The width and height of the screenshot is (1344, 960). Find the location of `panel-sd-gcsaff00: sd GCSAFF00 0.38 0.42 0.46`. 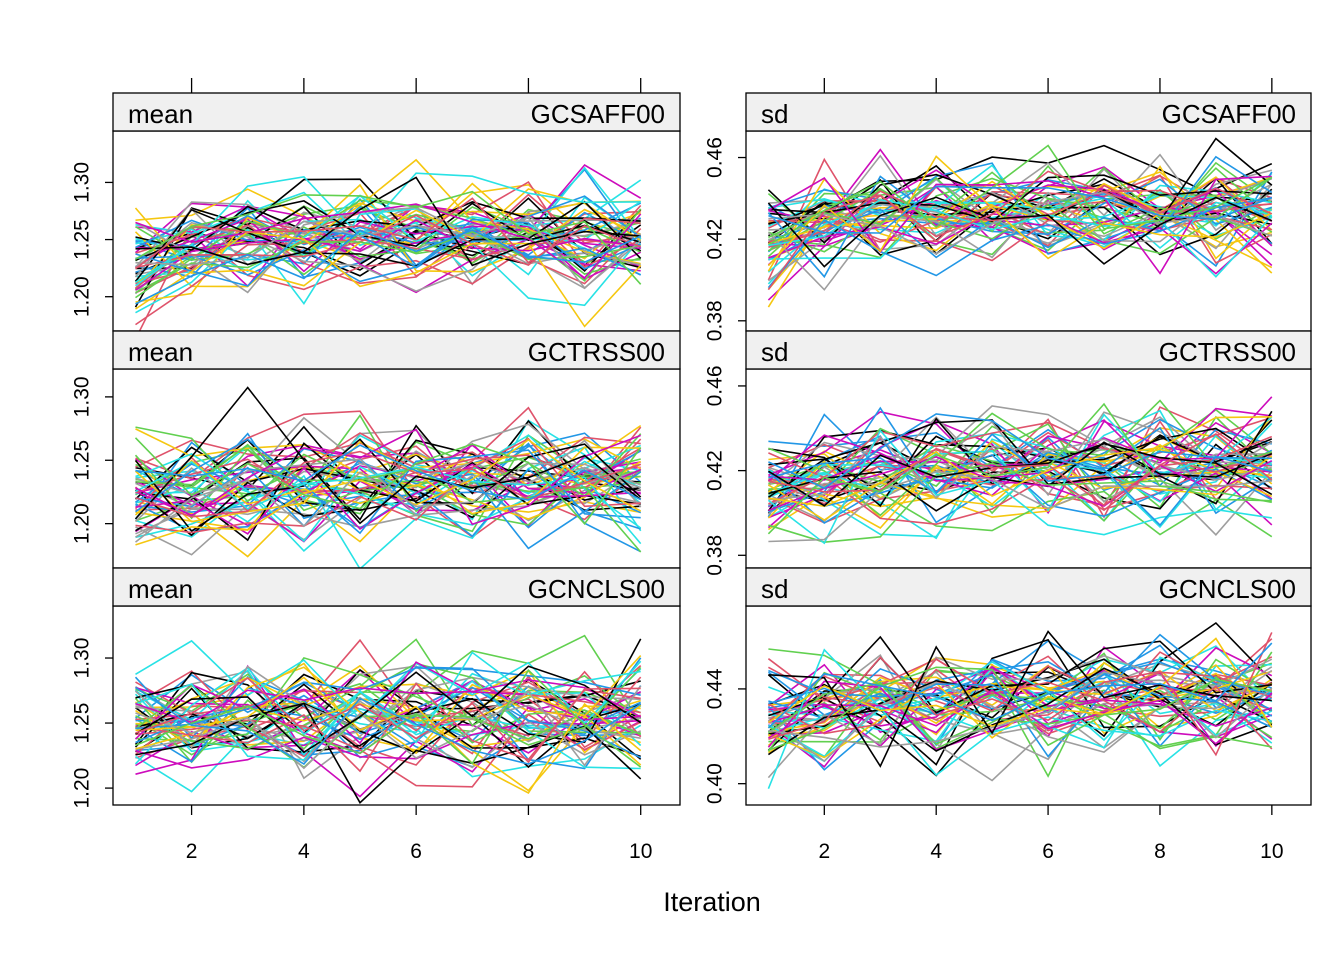

panel-sd-gcsaff00: sd GCSAFF00 0.38 0.42 0.46 is located at coordinates (1008, 209).